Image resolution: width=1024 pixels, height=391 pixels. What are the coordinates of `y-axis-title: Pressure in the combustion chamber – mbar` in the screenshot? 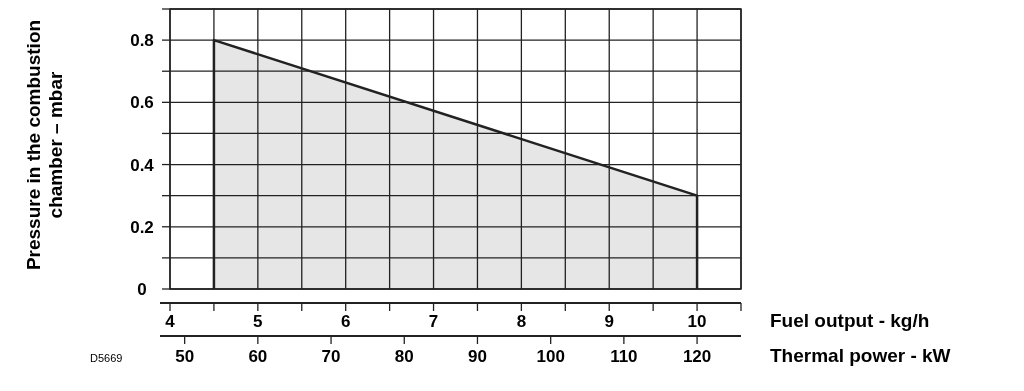 It's located at (44, 145).